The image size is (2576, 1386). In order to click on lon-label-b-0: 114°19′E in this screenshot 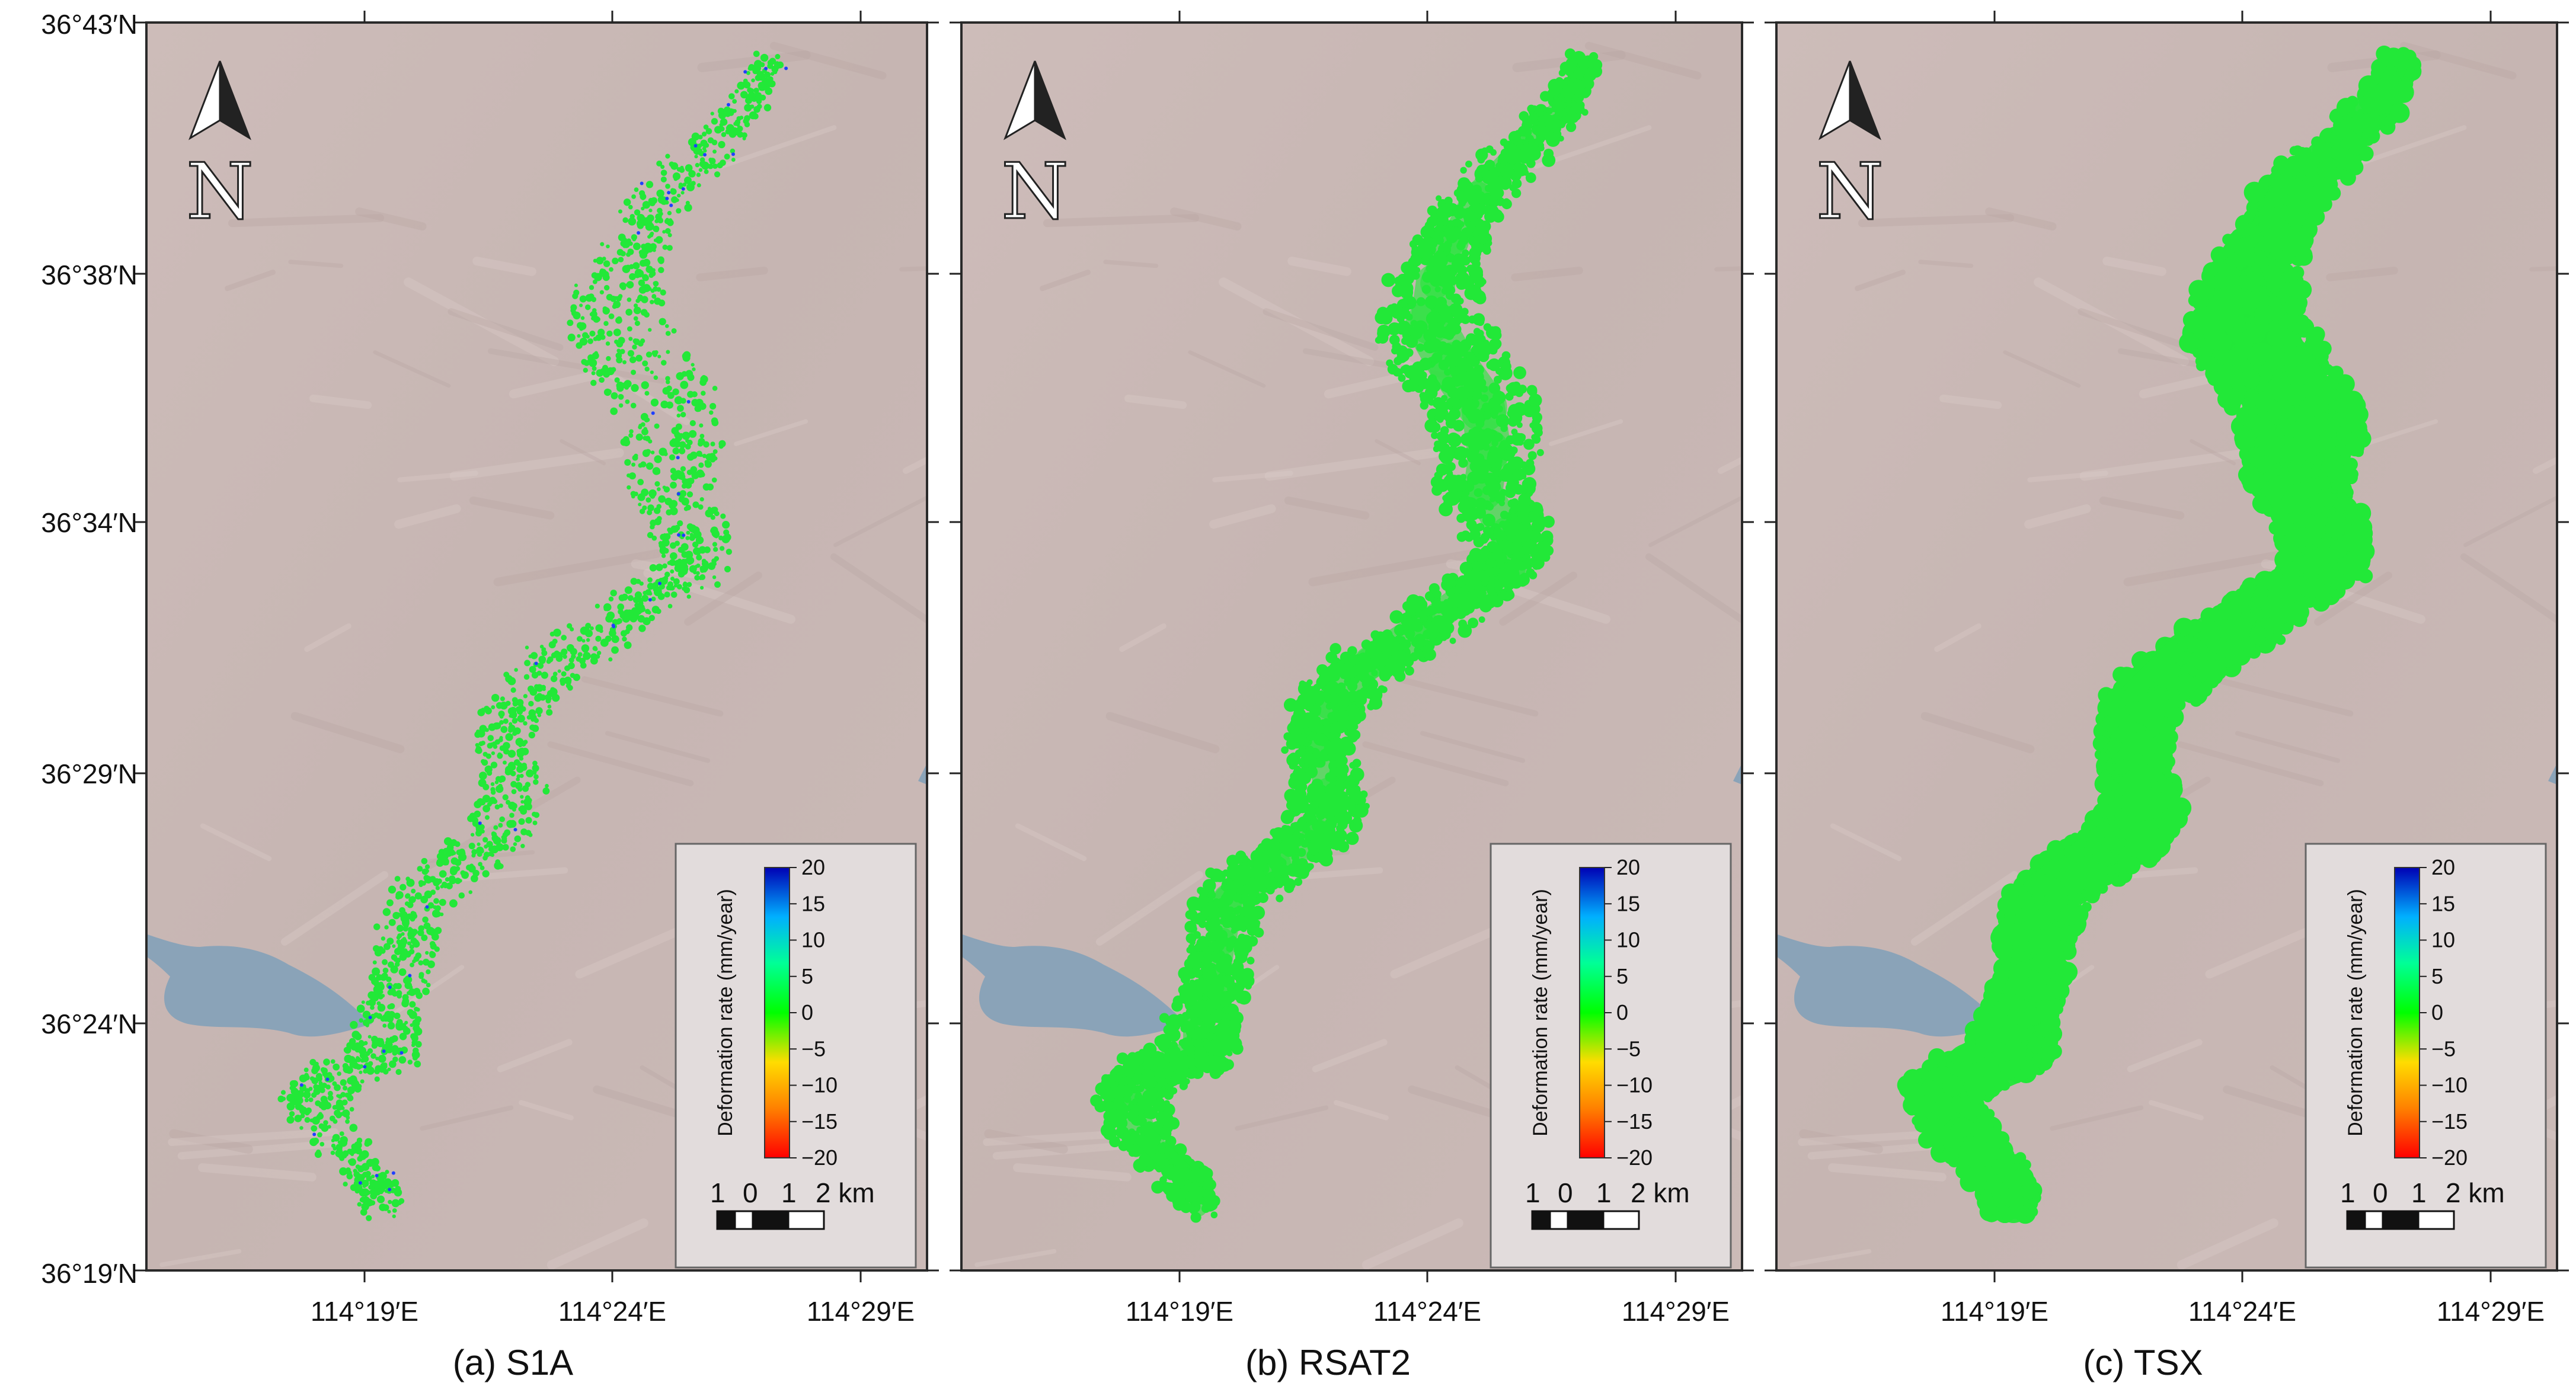, I will do `click(1179, 1311)`.